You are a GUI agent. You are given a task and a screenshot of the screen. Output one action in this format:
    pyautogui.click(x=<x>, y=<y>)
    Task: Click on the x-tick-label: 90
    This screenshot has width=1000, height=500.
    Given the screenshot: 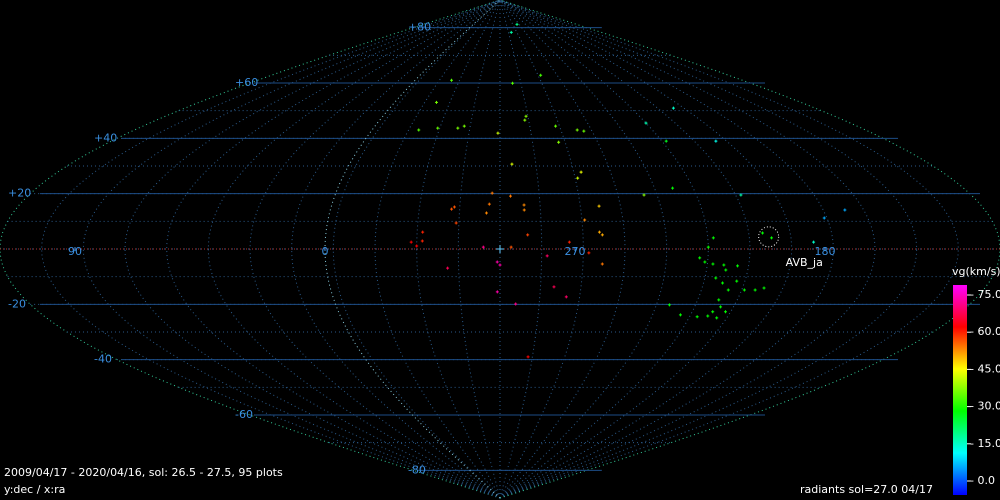 What is the action you would take?
    pyautogui.click(x=75, y=251)
    